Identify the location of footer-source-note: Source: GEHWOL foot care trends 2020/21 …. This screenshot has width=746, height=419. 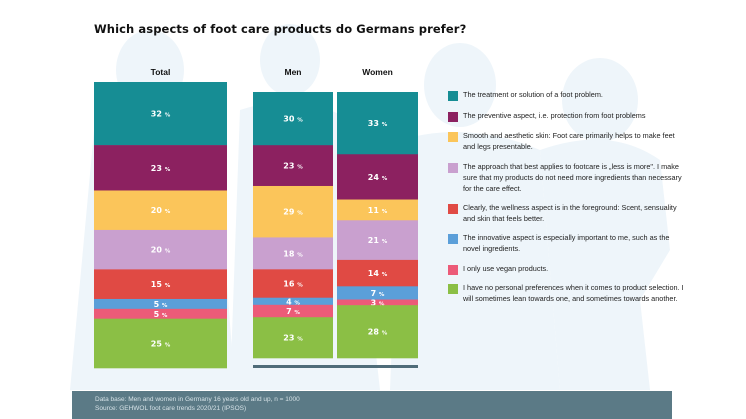
(171, 408).